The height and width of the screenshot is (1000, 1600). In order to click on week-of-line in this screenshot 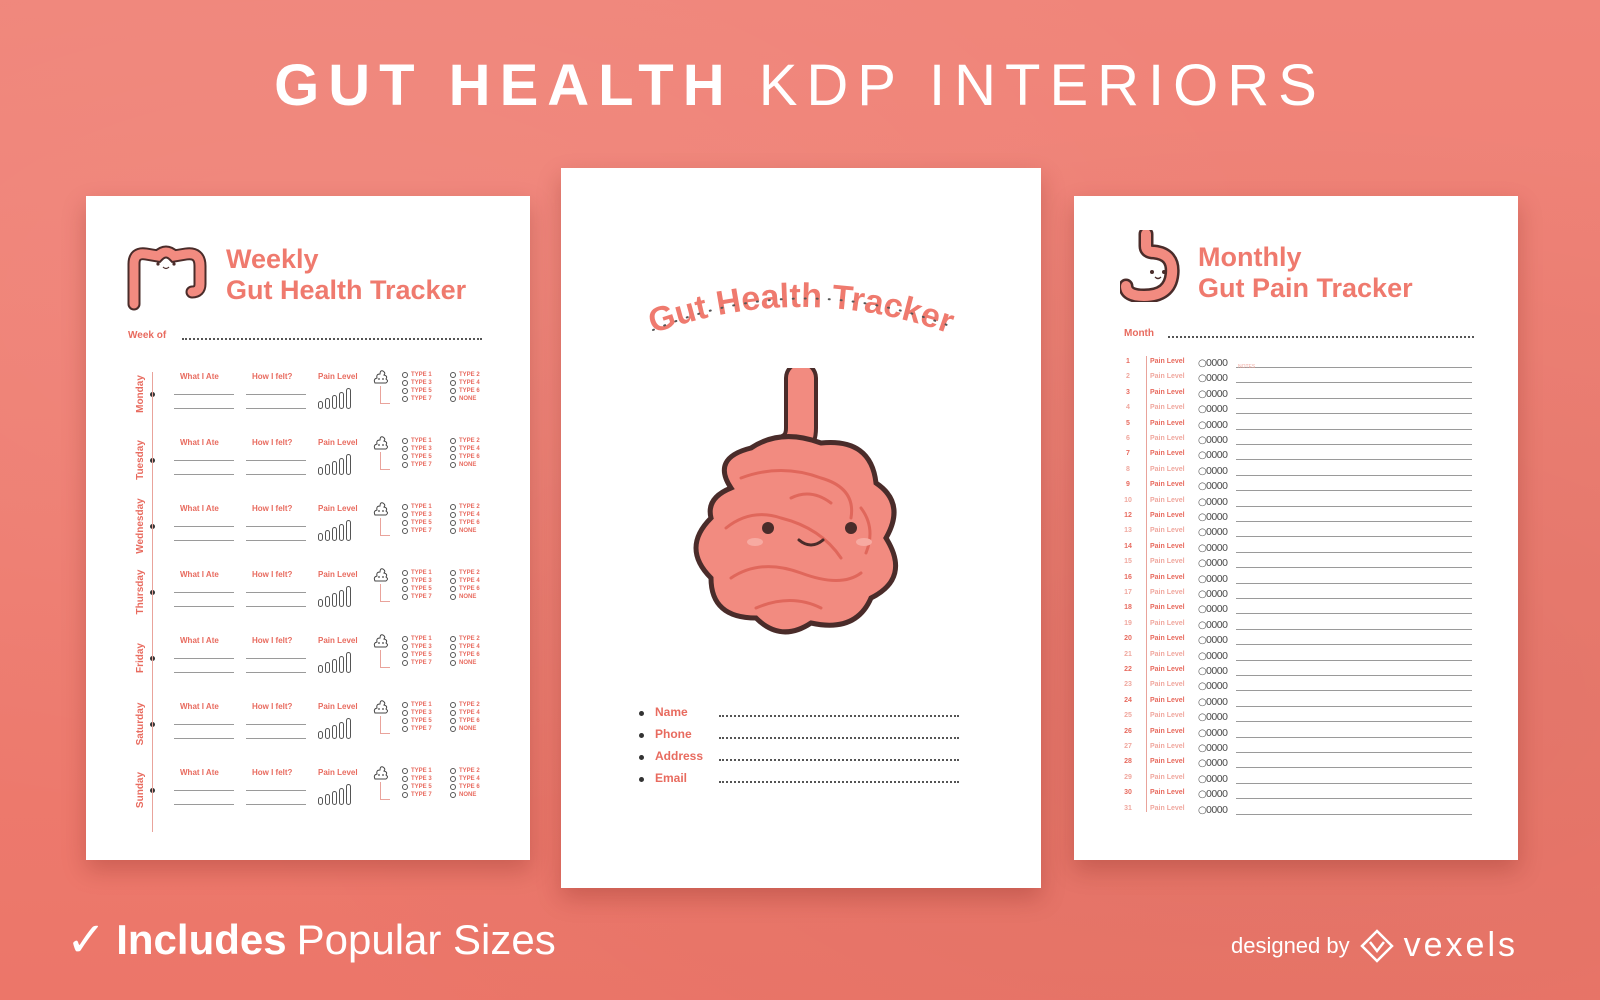, I will do `click(332, 339)`.